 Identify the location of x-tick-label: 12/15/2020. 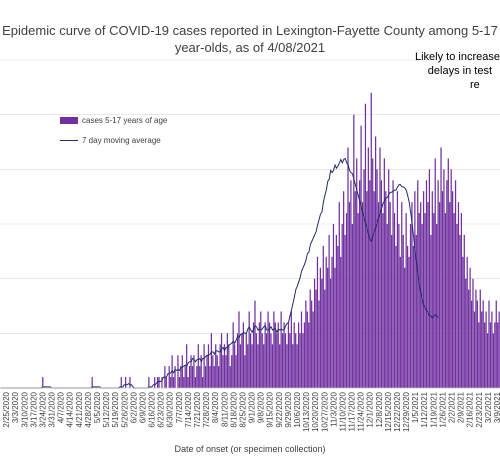
(388, 411).